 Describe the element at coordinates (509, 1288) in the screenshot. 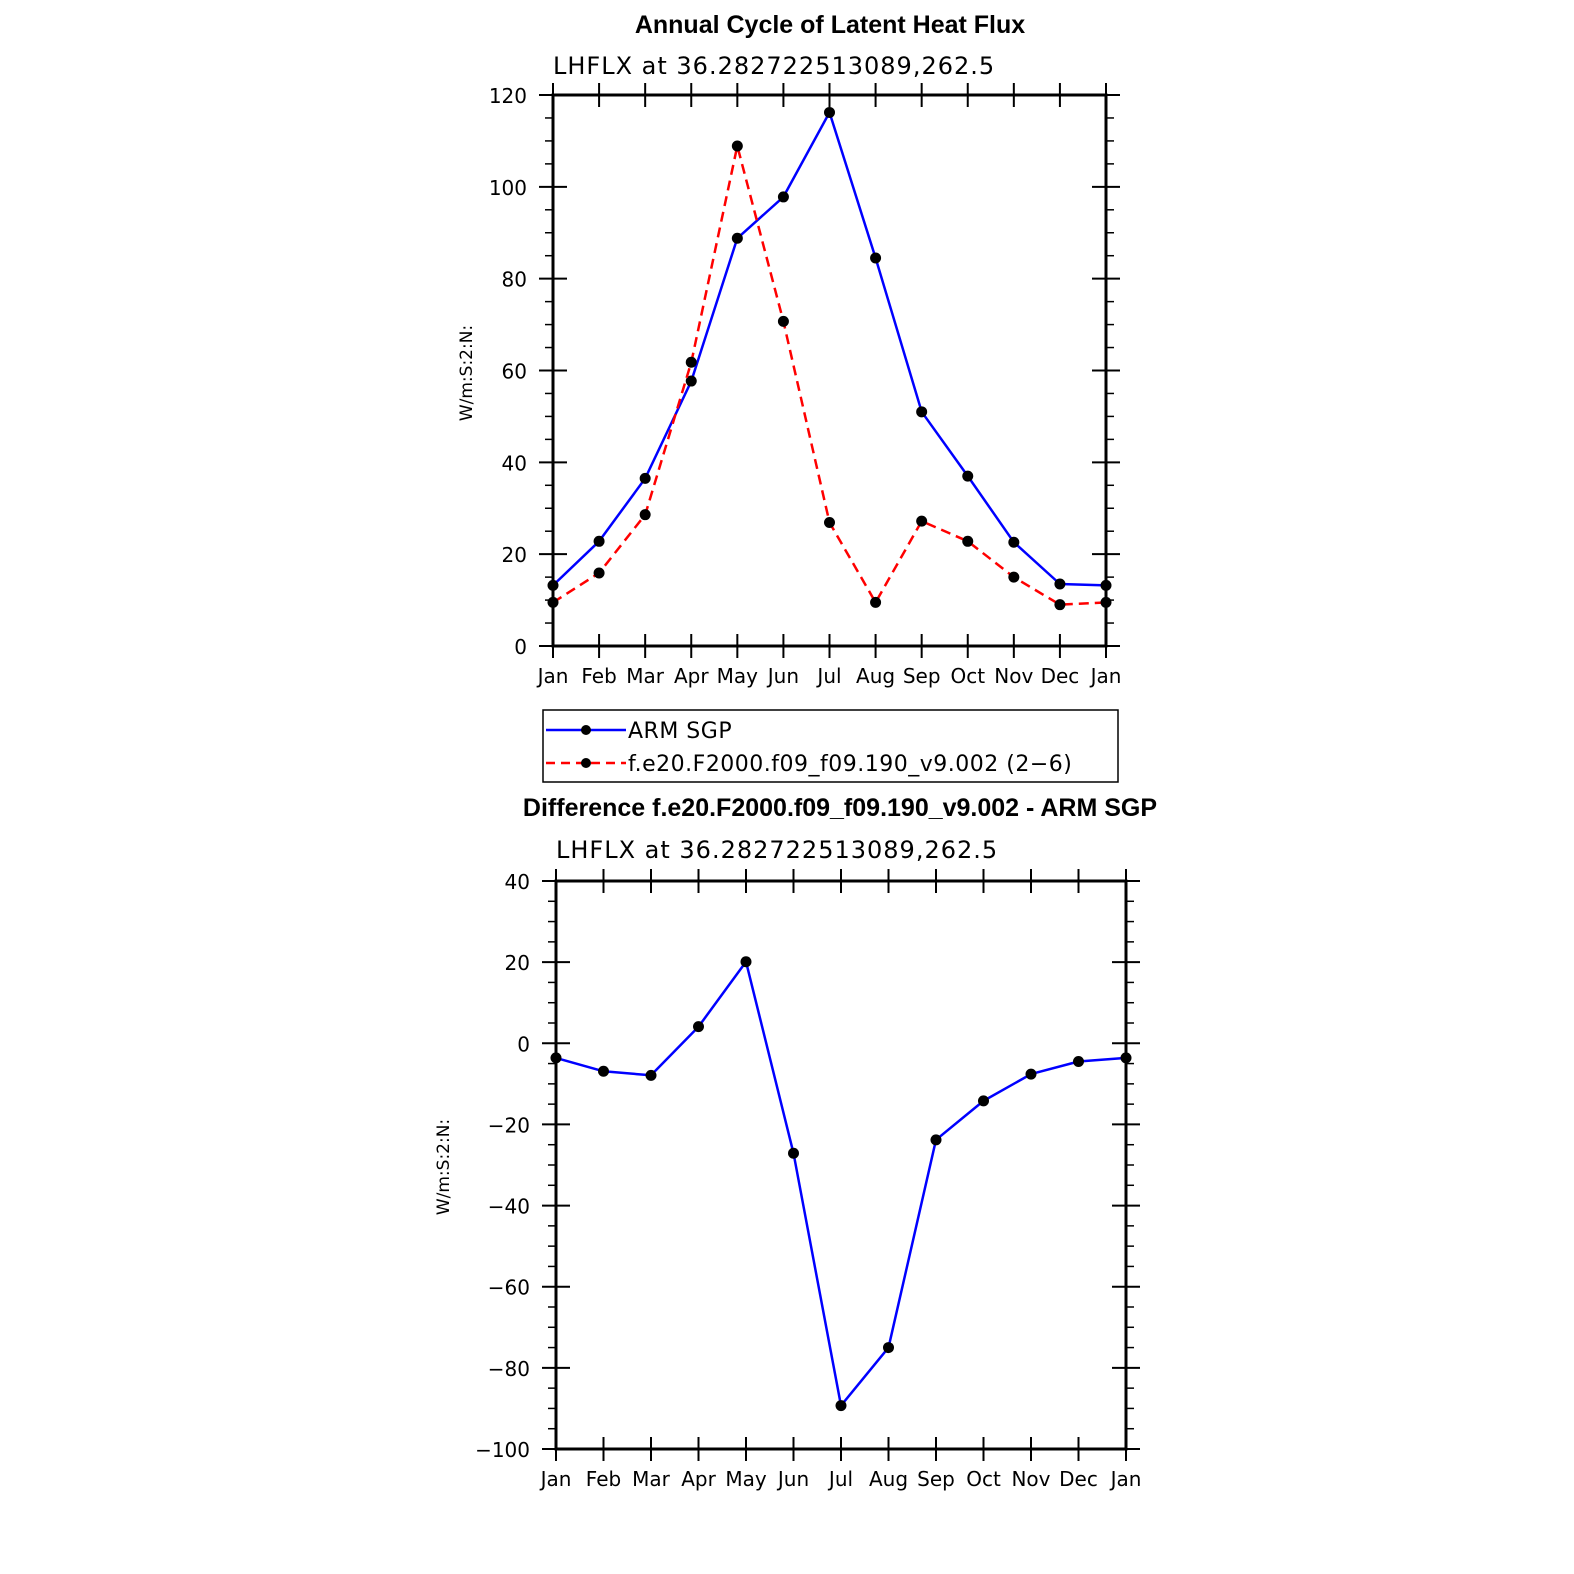

I see `y-tick-label: −60` at that location.